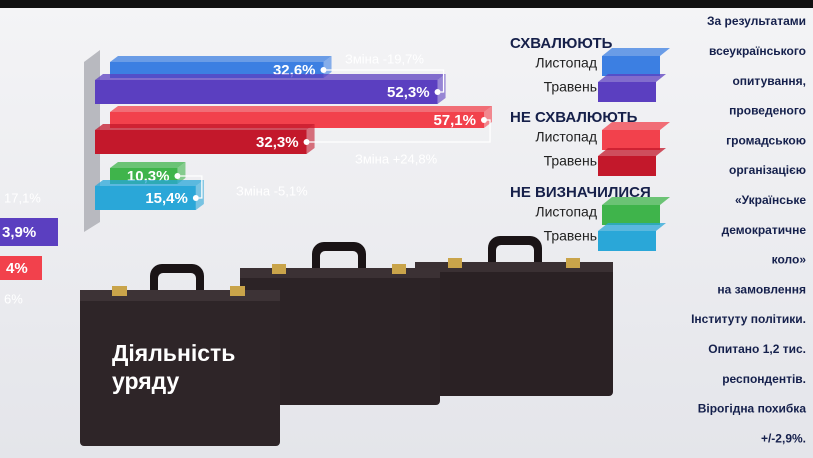  I want to click on side-text: організацією, so click(767, 170).